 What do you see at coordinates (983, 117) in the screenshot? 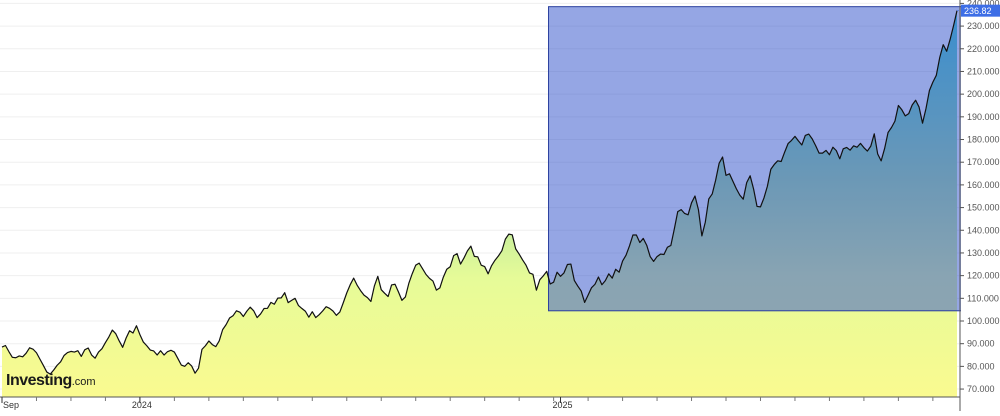
I see `y-tick-label: 190.000` at bounding box center [983, 117].